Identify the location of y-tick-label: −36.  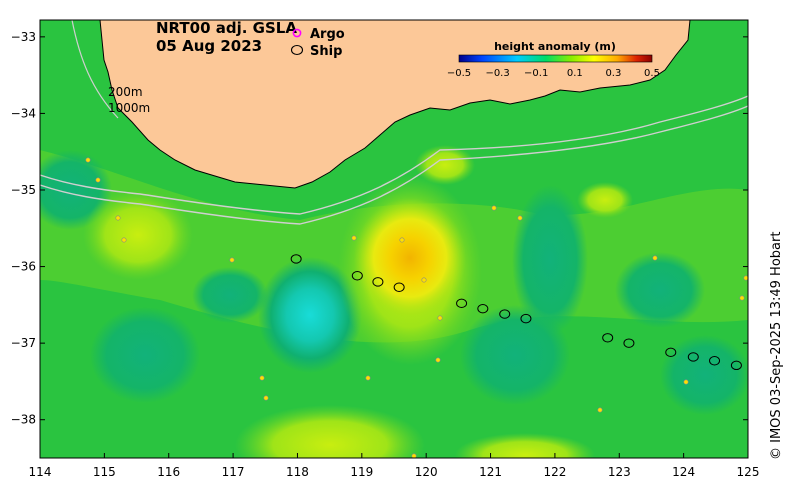
(23, 267).